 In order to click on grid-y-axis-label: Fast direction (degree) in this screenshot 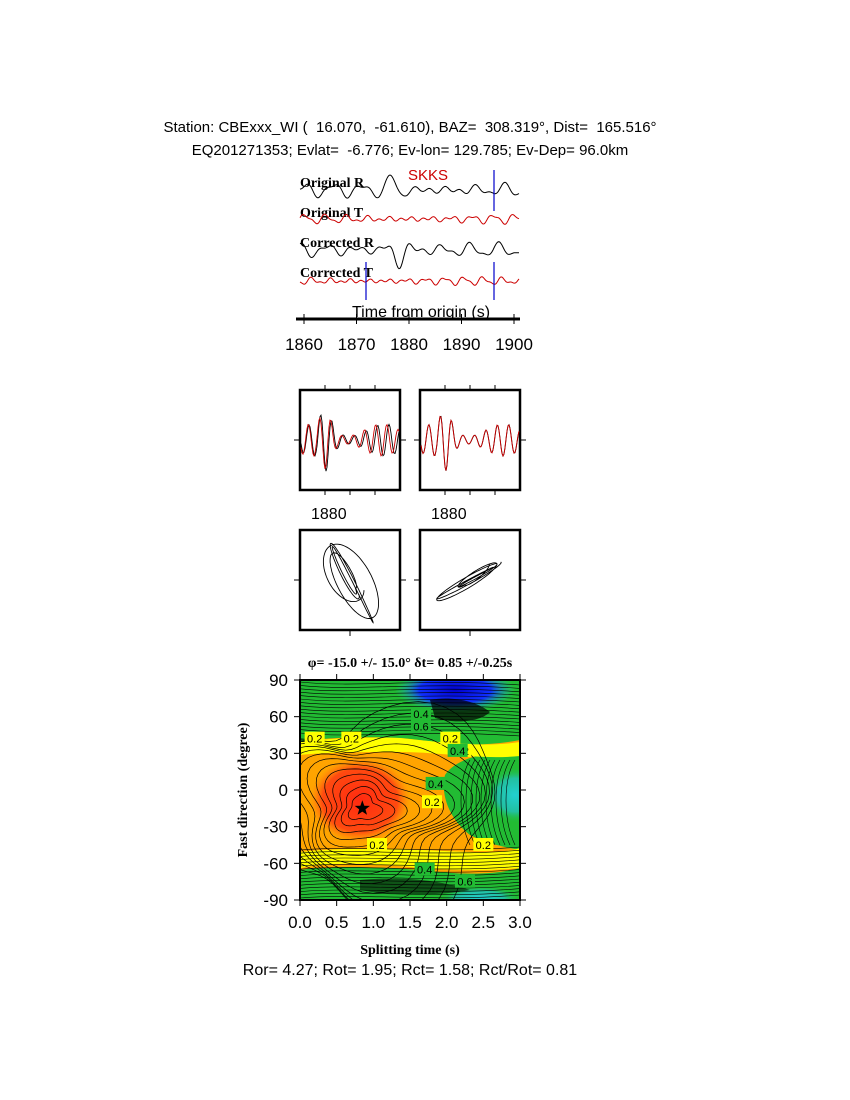, I will do `click(243, 789)`.